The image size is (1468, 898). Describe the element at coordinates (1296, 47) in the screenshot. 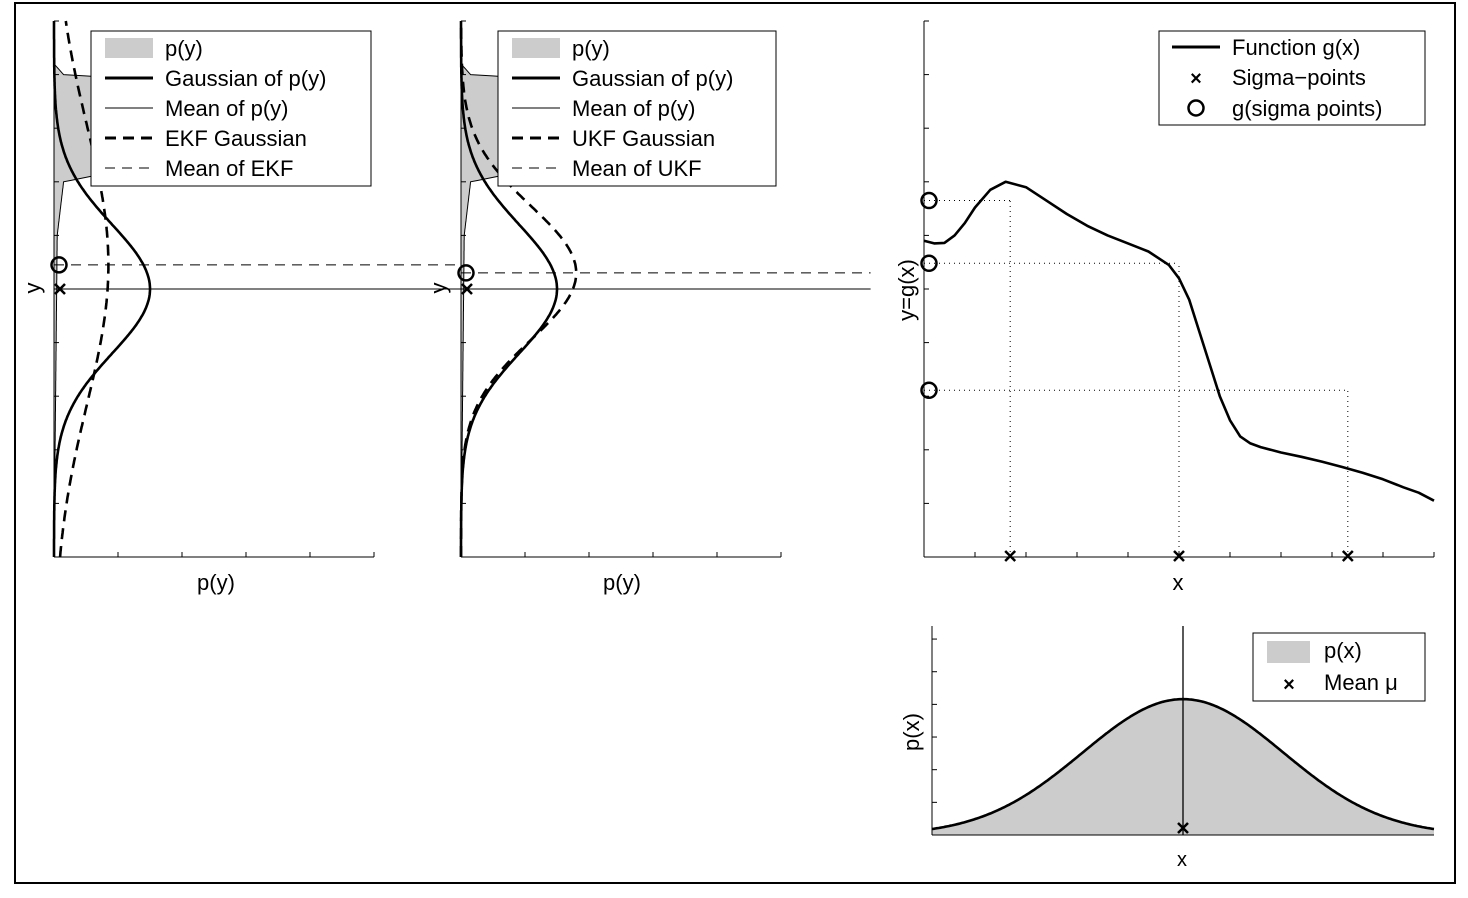

I see `function-legend-label-func: Function g(x)` at that location.